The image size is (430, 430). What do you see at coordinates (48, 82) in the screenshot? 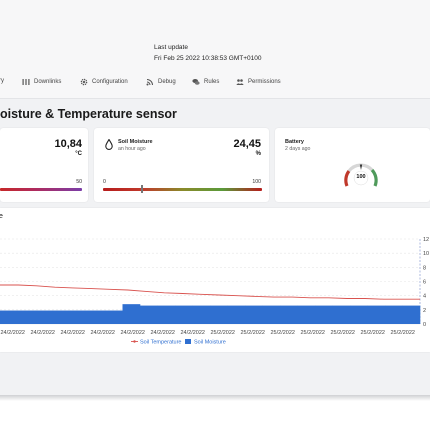
I see `tab-label: Downlinks` at bounding box center [48, 82].